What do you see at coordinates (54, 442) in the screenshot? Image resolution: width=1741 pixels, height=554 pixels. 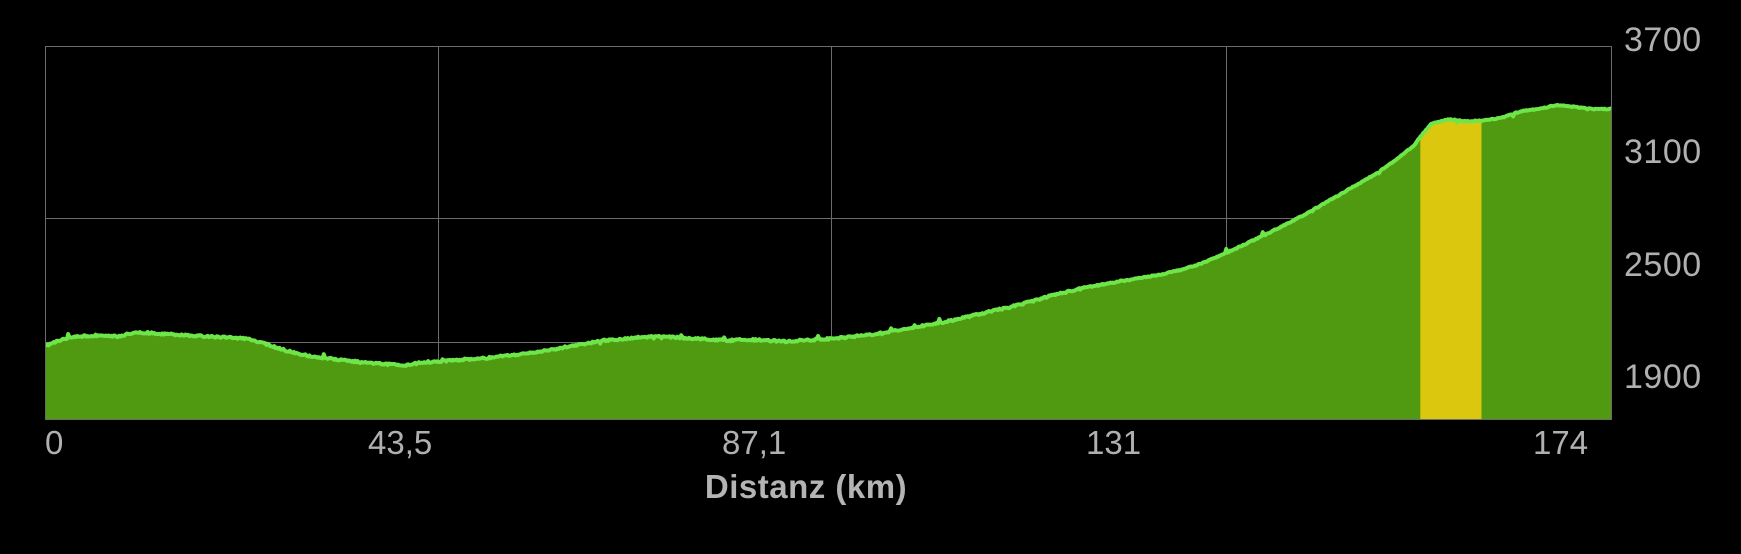 I see `x-tick-label-0: 0` at bounding box center [54, 442].